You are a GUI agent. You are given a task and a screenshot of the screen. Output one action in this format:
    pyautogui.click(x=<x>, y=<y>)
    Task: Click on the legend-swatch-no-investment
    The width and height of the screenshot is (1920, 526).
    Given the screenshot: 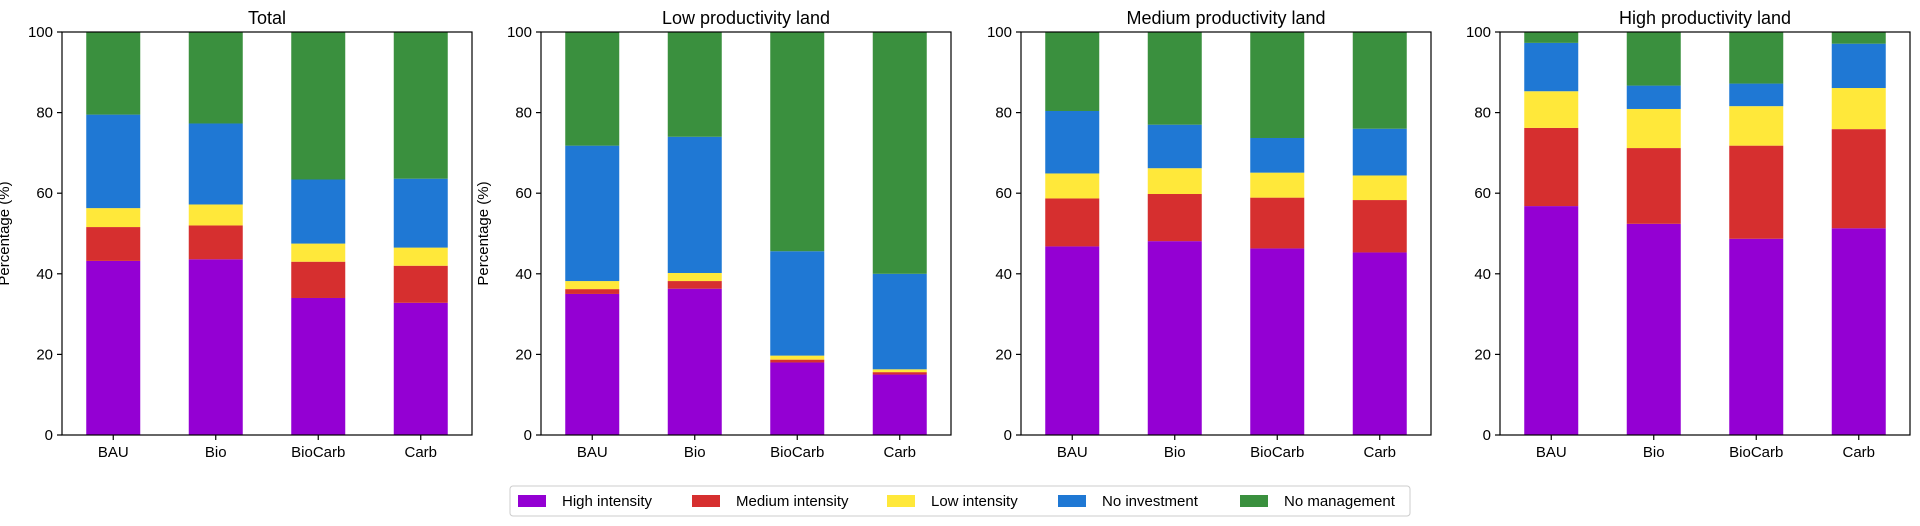 What is the action you would take?
    pyautogui.click(x=1072, y=501)
    